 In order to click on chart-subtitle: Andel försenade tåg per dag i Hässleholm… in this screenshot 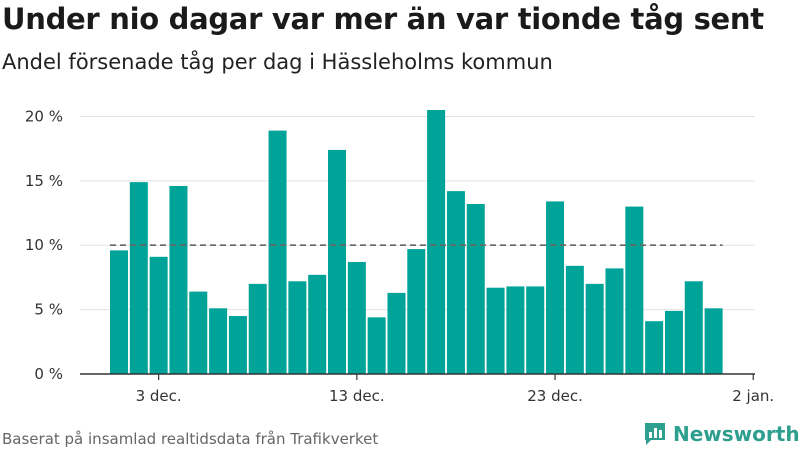, I will do `click(277, 62)`.